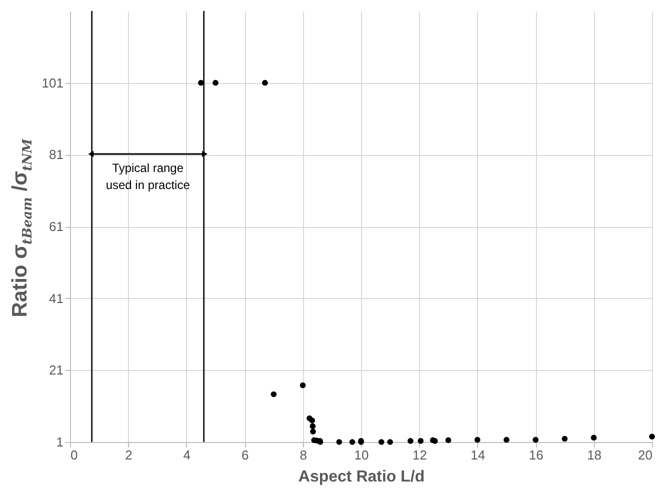 The image size is (658, 495). Describe the element at coordinates (56, 298) in the screenshot. I see `y-tick-label: 41` at that location.